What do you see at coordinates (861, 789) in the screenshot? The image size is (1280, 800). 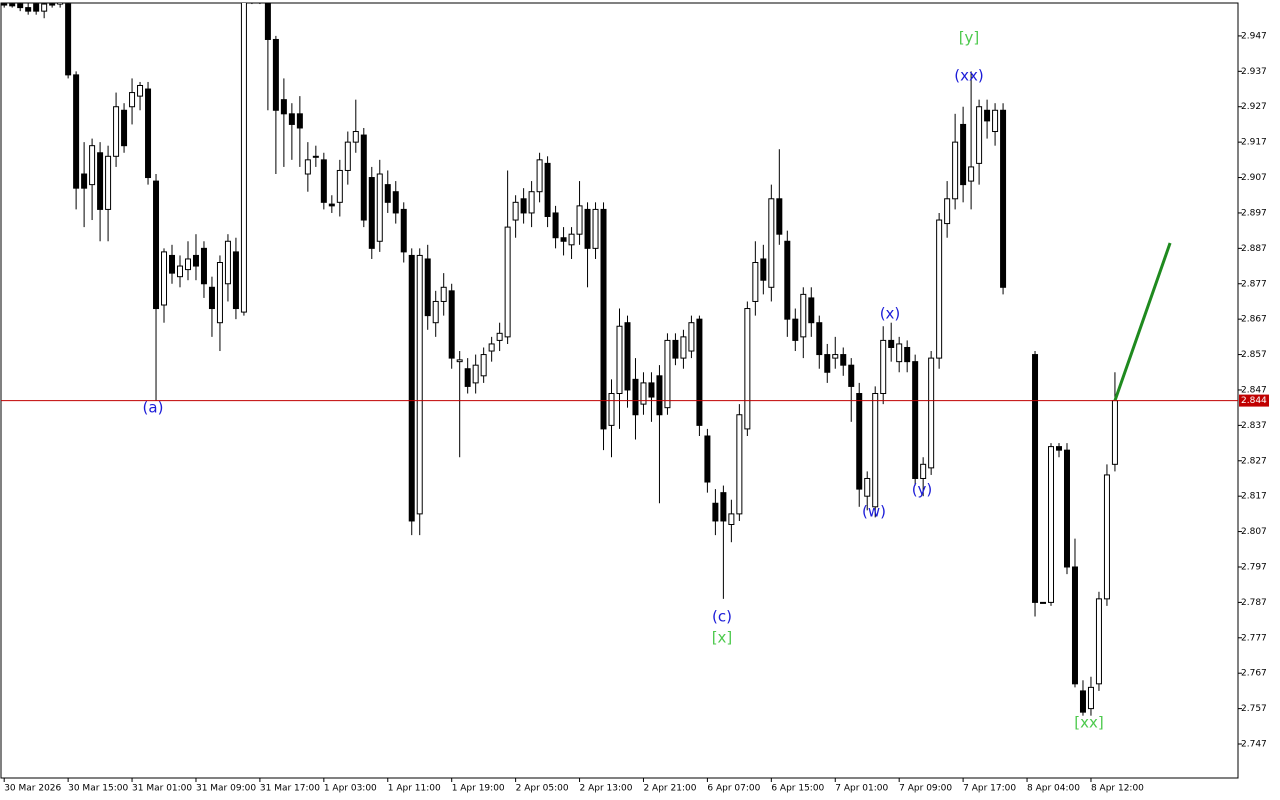 I see `x-tick-label: 7 Apr 01:00` at bounding box center [861, 789].